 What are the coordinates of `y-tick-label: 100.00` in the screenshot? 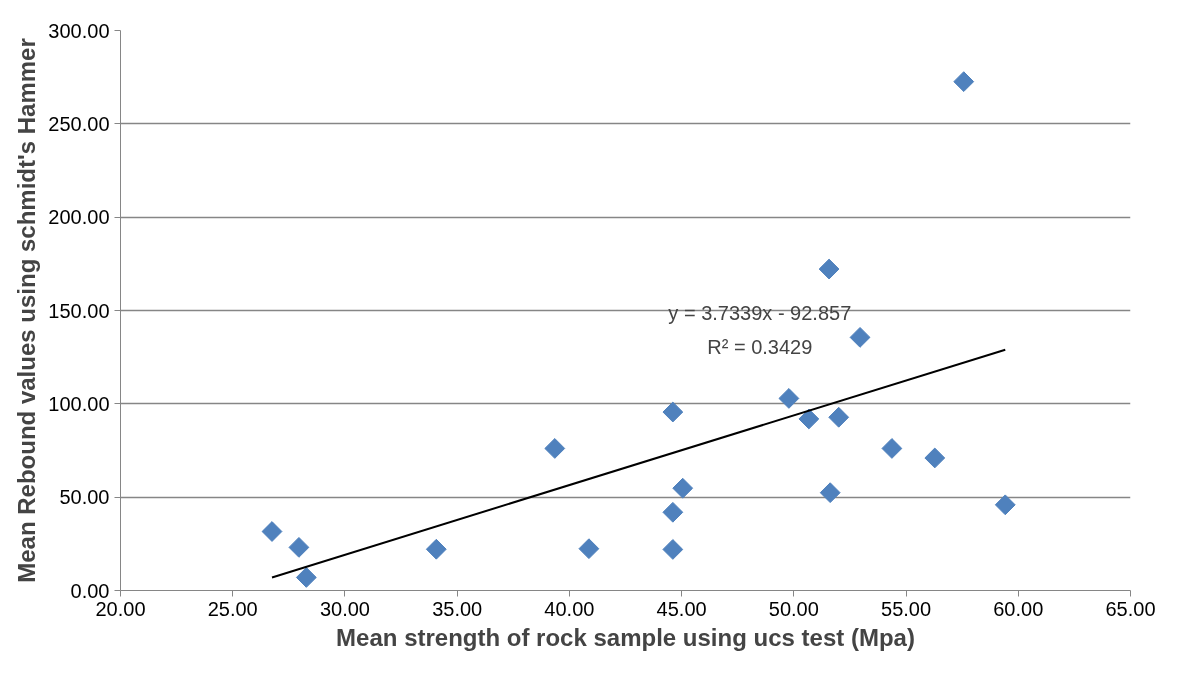 It's located at (79, 403).